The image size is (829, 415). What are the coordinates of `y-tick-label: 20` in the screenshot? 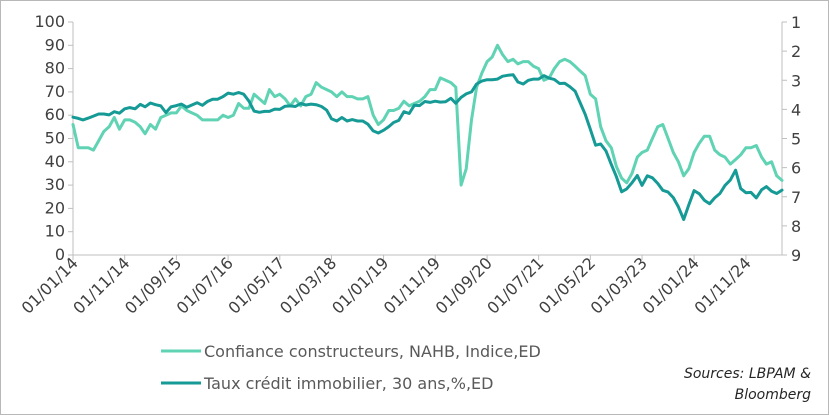 It's located at (55, 207).